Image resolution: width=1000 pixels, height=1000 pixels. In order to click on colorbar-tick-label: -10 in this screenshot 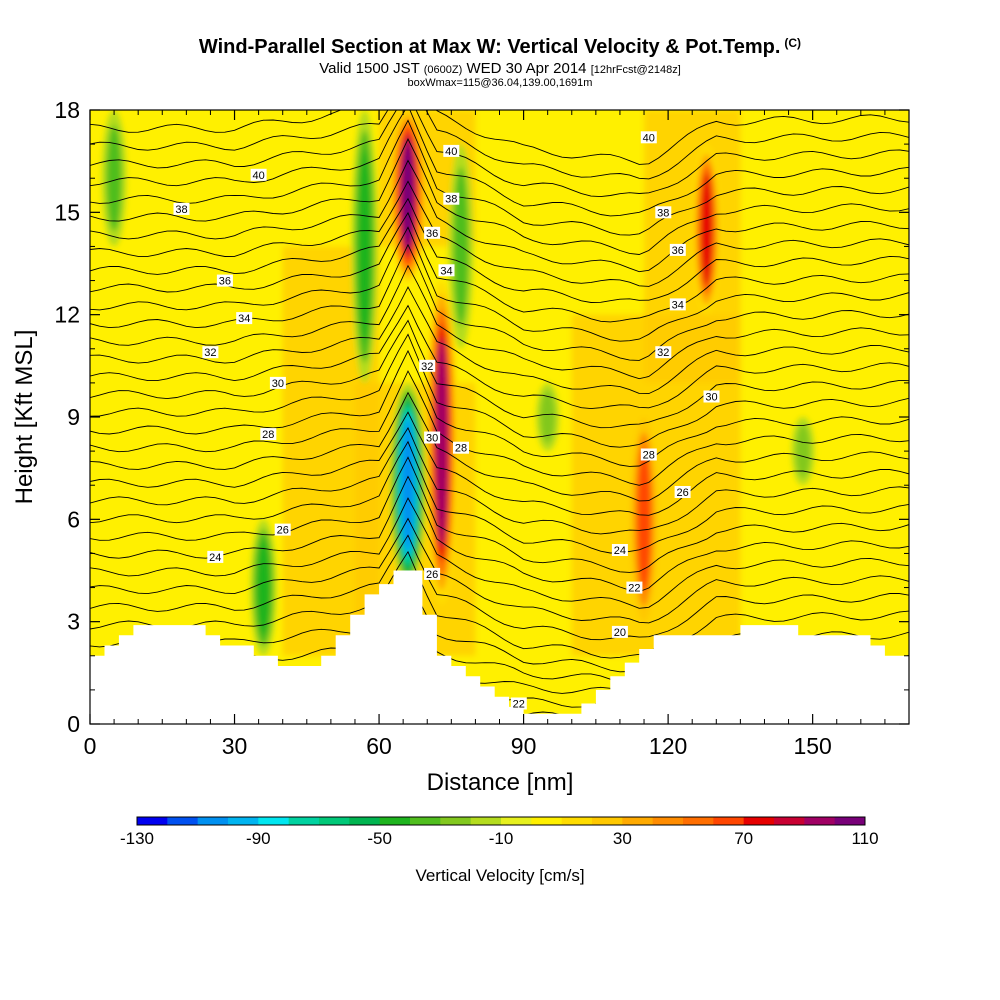, I will do `click(501, 838)`.